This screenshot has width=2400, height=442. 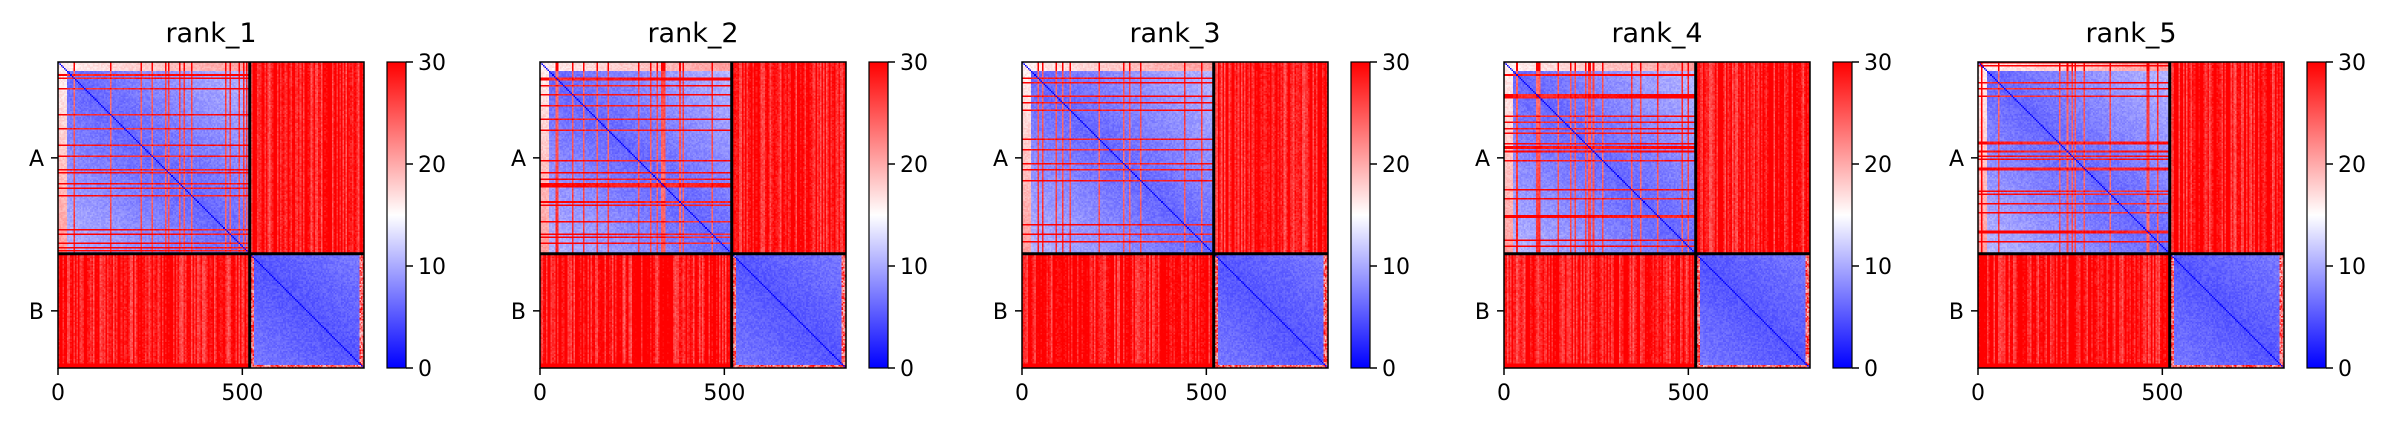 What do you see at coordinates (210, 33) in the screenshot?
I see `panel-title: rank_1` at bounding box center [210, 33].